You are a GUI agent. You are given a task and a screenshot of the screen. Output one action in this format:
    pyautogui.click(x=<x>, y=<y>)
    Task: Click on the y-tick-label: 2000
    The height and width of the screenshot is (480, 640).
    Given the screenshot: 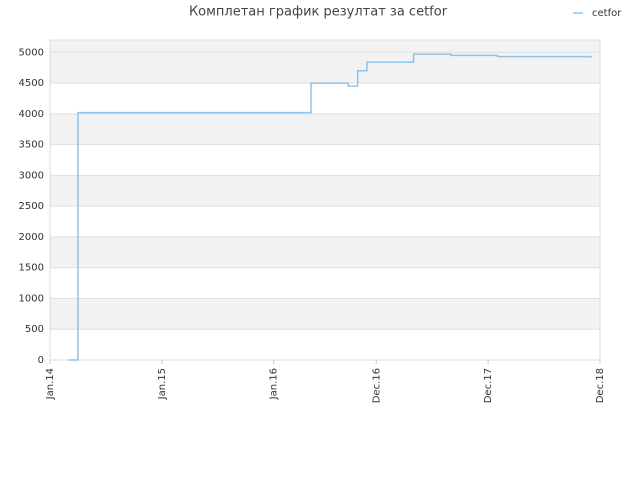 What is the action you would take?
    pyautogui.click(x=31, y=237)
    